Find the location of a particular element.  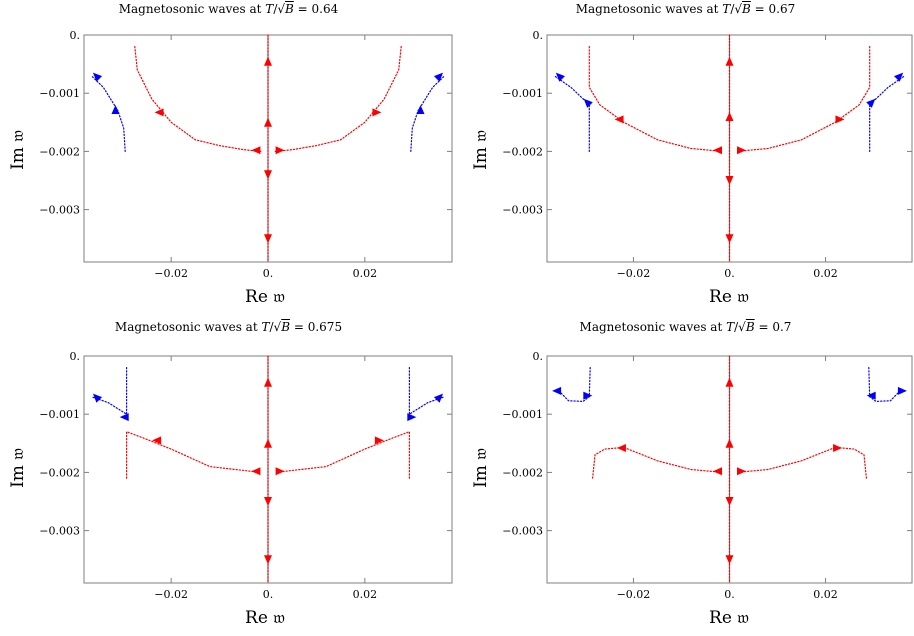

title-value: 0.67 is located at coordinates (782, 9).